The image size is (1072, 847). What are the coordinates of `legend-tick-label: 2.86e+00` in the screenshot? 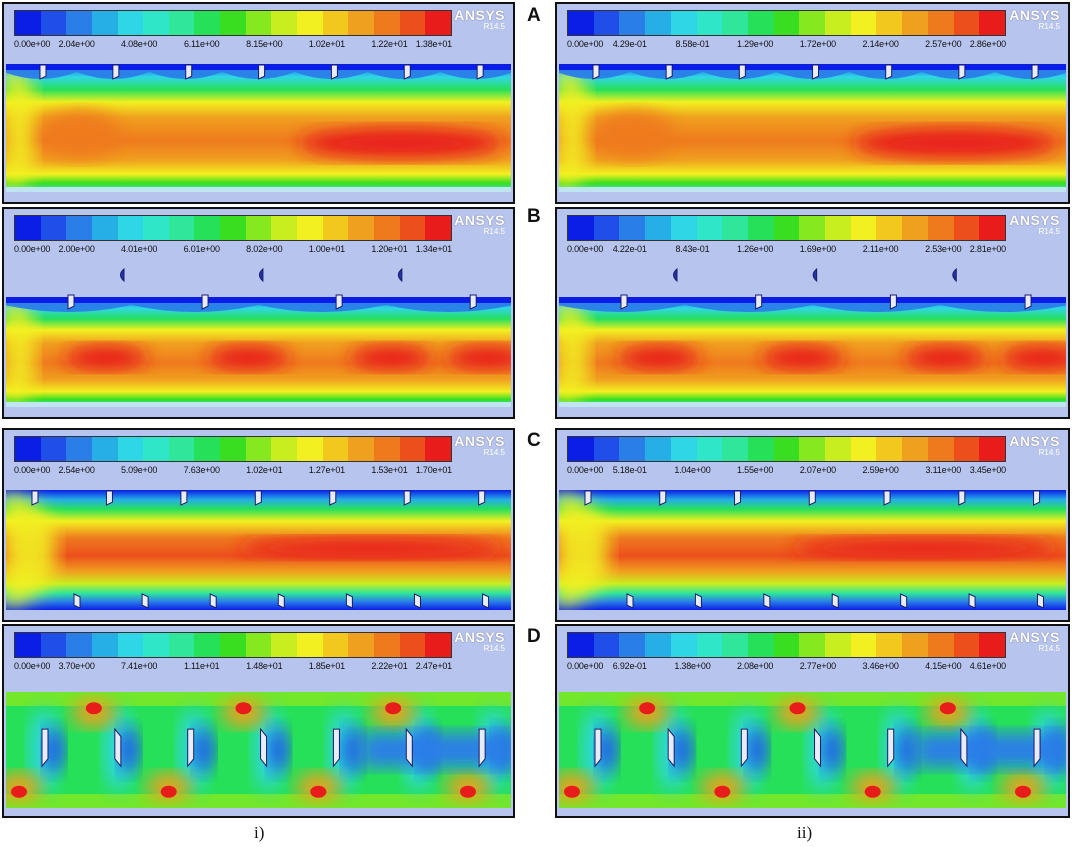 It's located at (987, 44).